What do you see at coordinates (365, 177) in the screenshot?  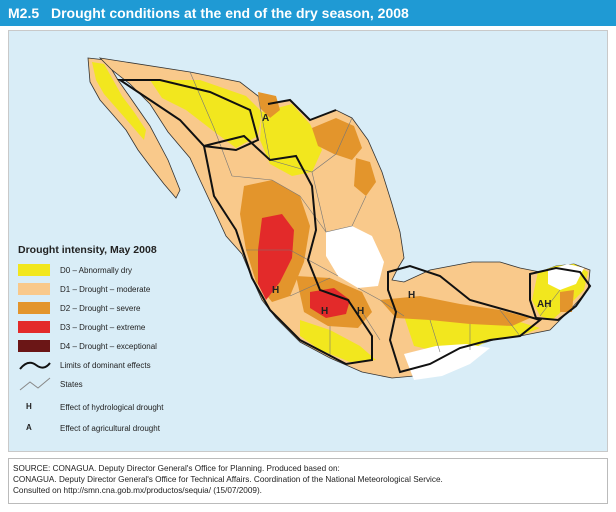 I see `ne2-d2` at bounding box center [365, 177].